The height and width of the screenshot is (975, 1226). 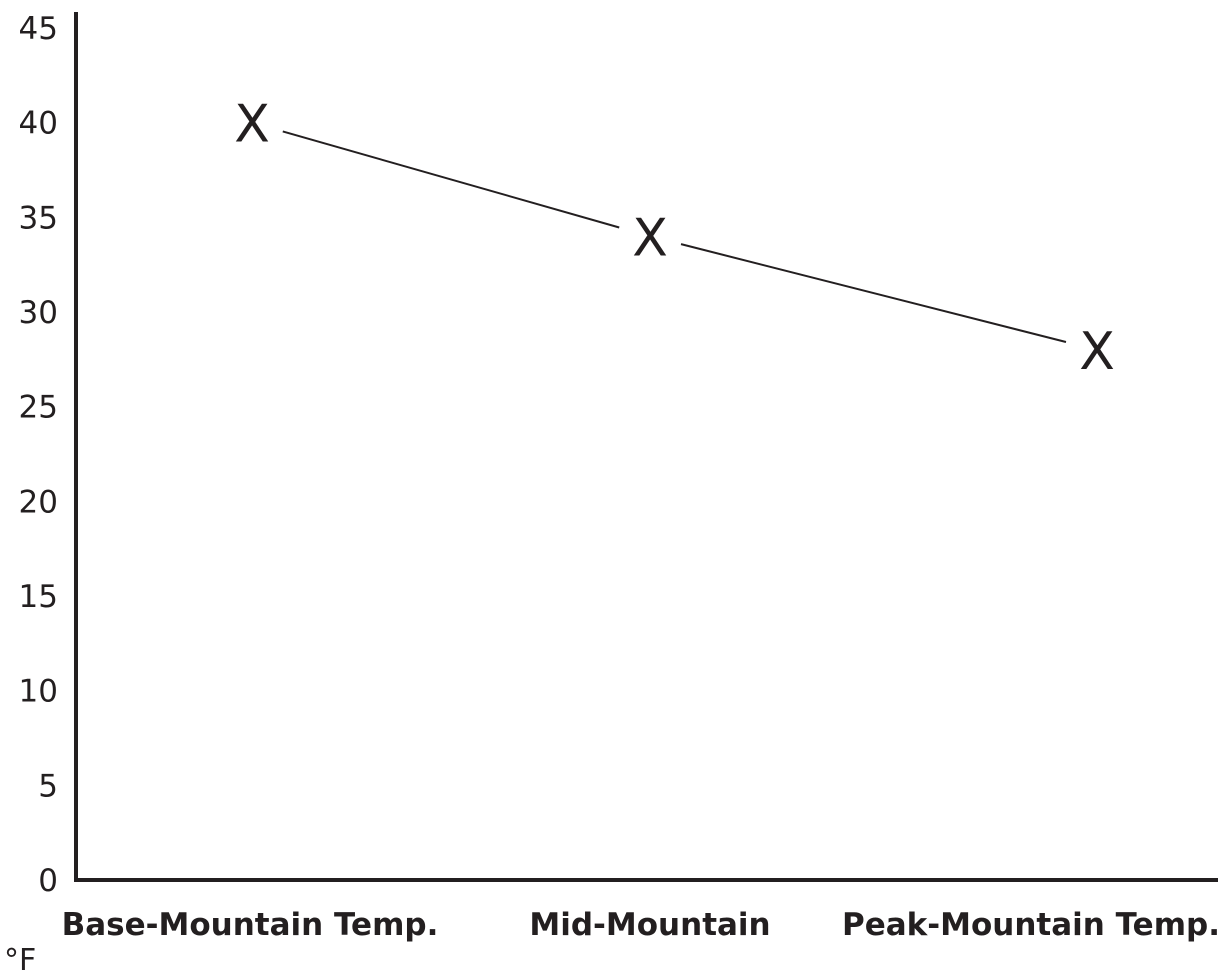 I want to click on y-tick-label: 5, so click(x=48, y=786).